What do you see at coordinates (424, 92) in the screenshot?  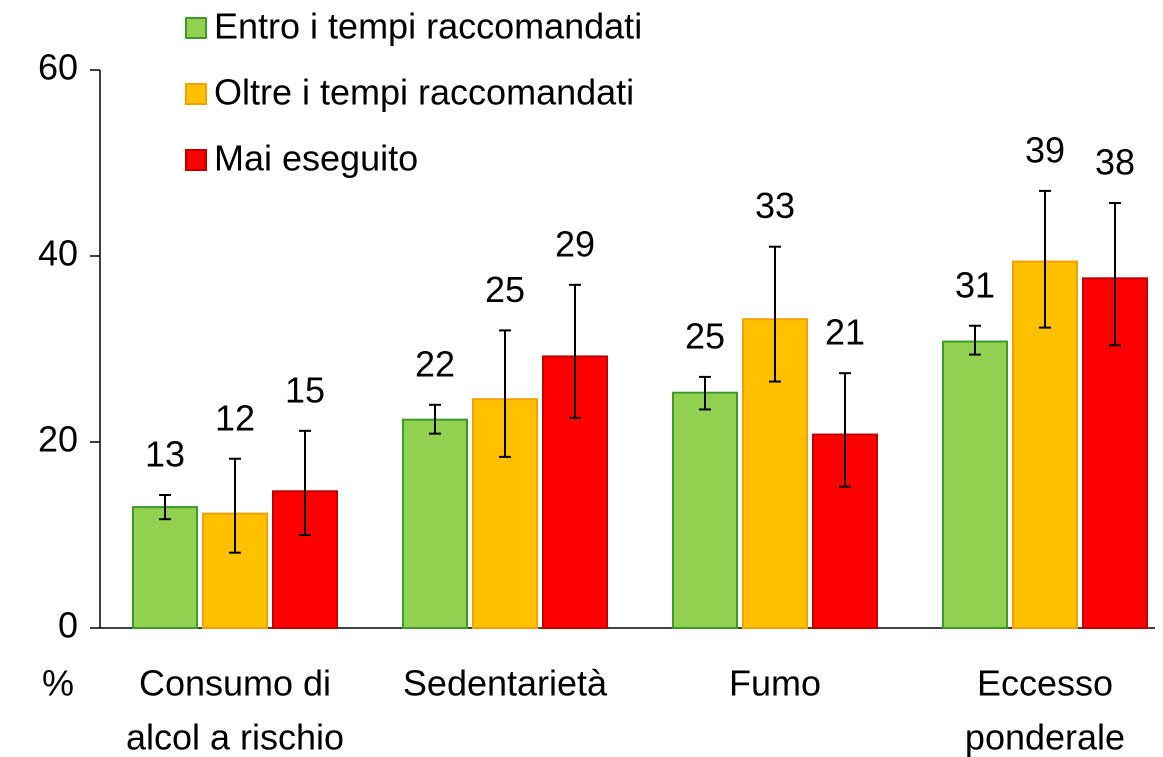 I see `legend-label: Oltre i tempi raccomandati` at bounding box center [424, 92].